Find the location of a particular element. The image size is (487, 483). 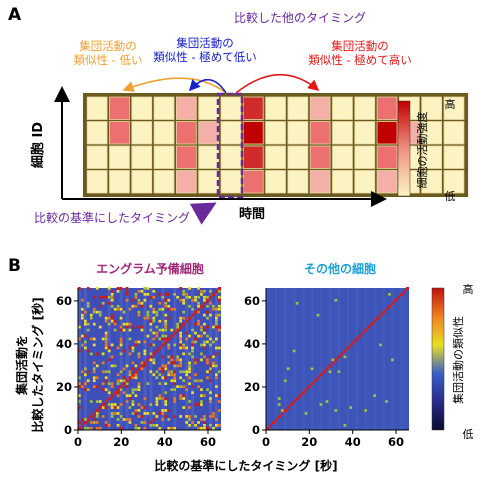

callout-very-low: 集団活動の 類似性 - 極めて低い is located at coordinates (204, 50).